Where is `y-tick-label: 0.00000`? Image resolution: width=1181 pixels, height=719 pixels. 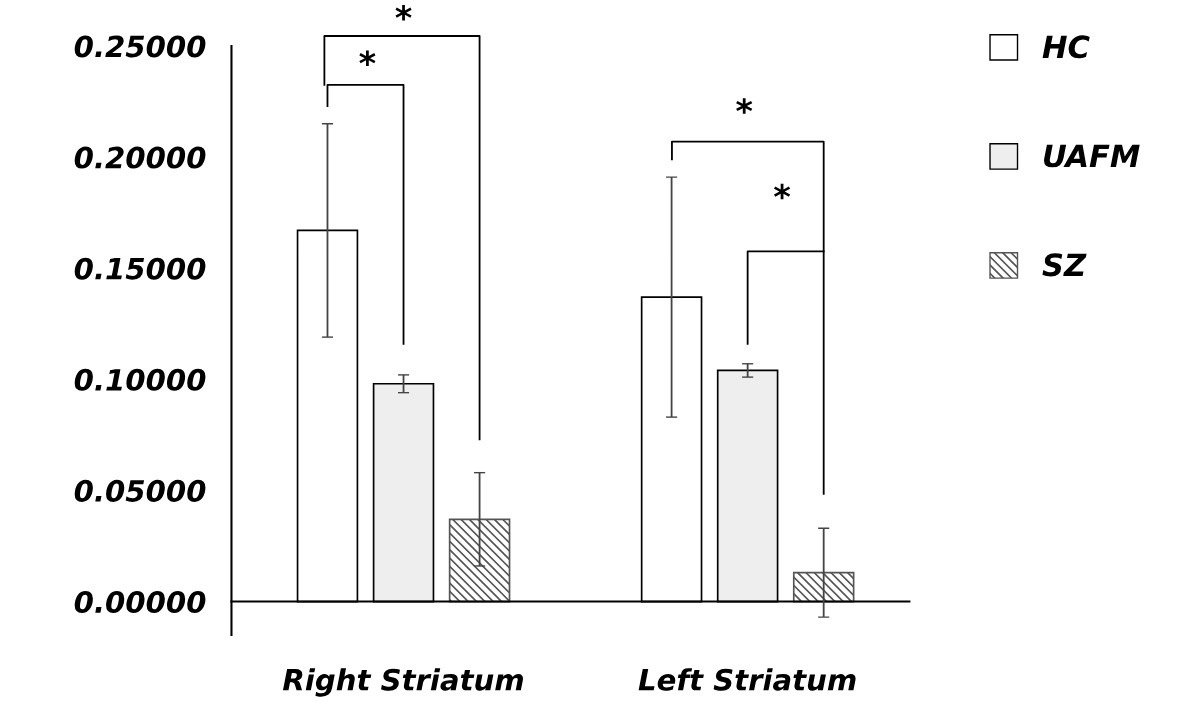
y-tick-label: 0.00000 is located at coordinates (140, 602).